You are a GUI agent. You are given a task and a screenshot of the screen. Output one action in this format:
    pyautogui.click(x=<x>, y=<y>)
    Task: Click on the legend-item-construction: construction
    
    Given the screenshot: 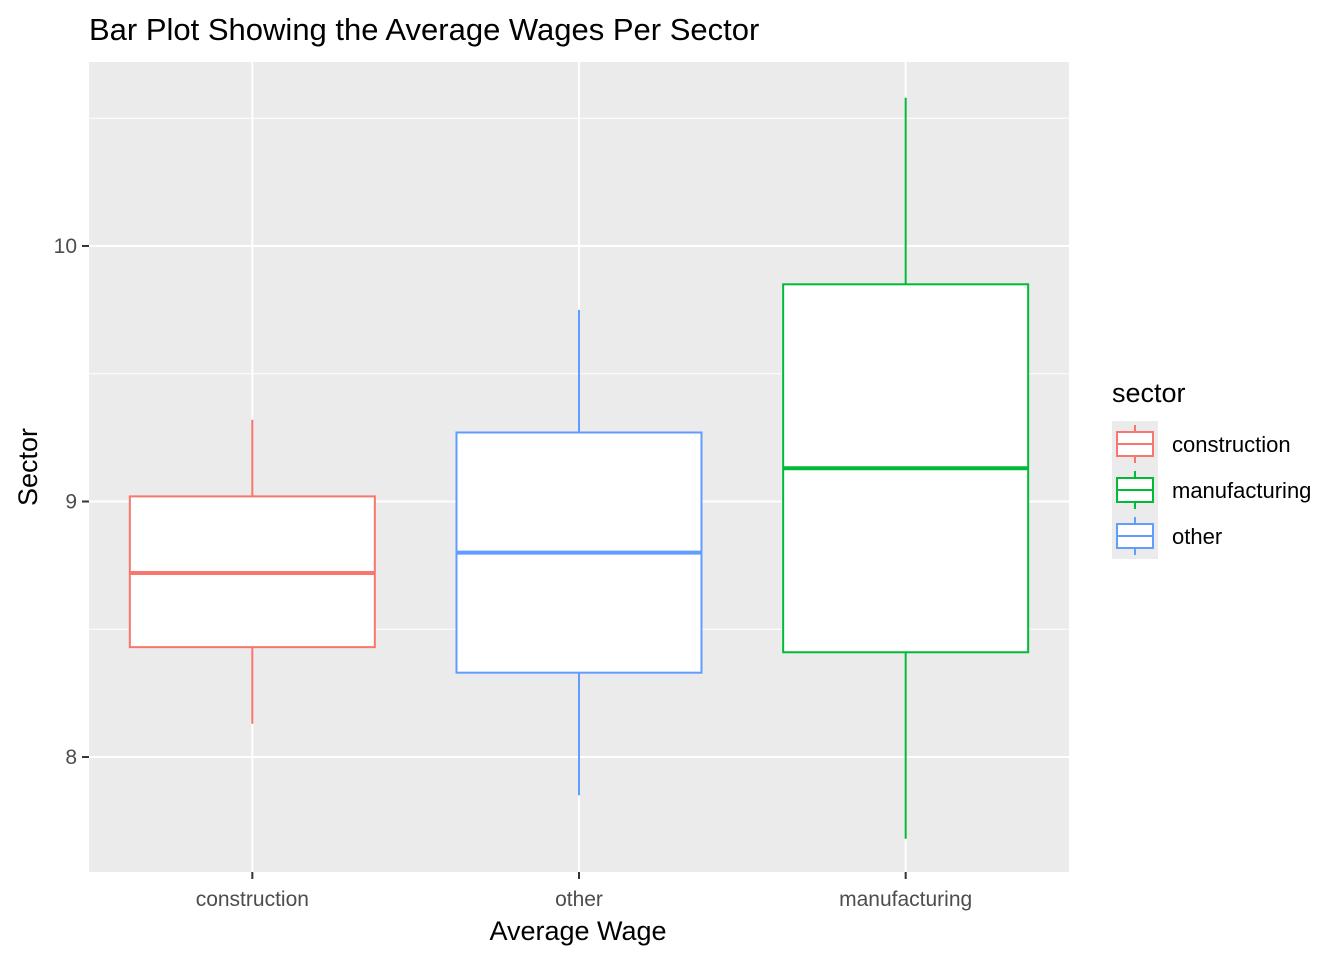 What is the action you would take?
    pyautogui.click(x=1201, y=444)
    